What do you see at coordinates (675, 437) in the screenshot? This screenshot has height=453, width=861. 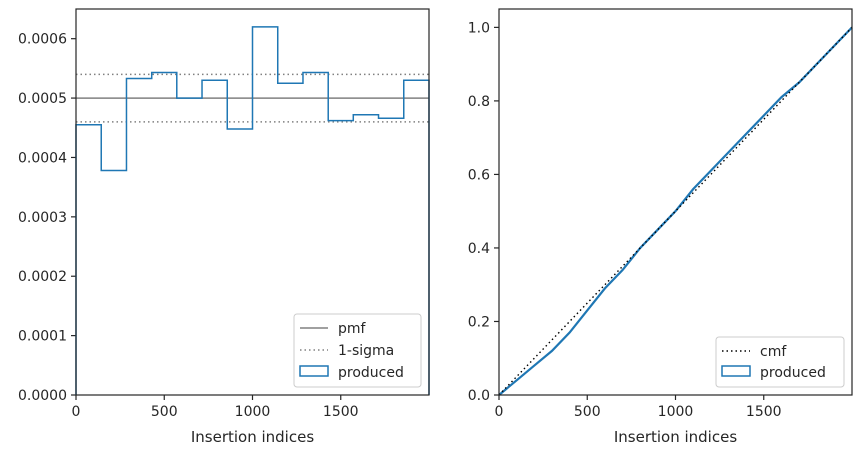 I see `cmf-x-axis-label: Insertion indices` at bounding box center [675, 437].